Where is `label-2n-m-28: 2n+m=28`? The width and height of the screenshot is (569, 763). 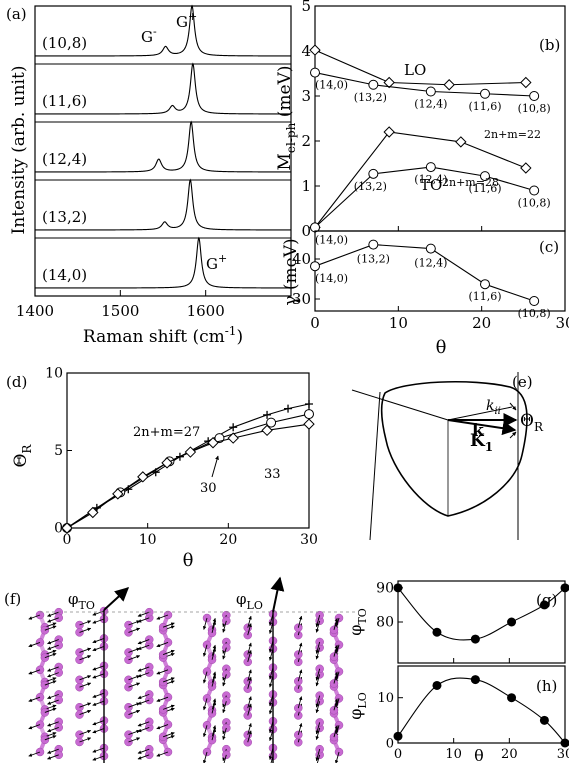
label-2n-m-28: 2n+m=28 is located at coordinates (470, 182).